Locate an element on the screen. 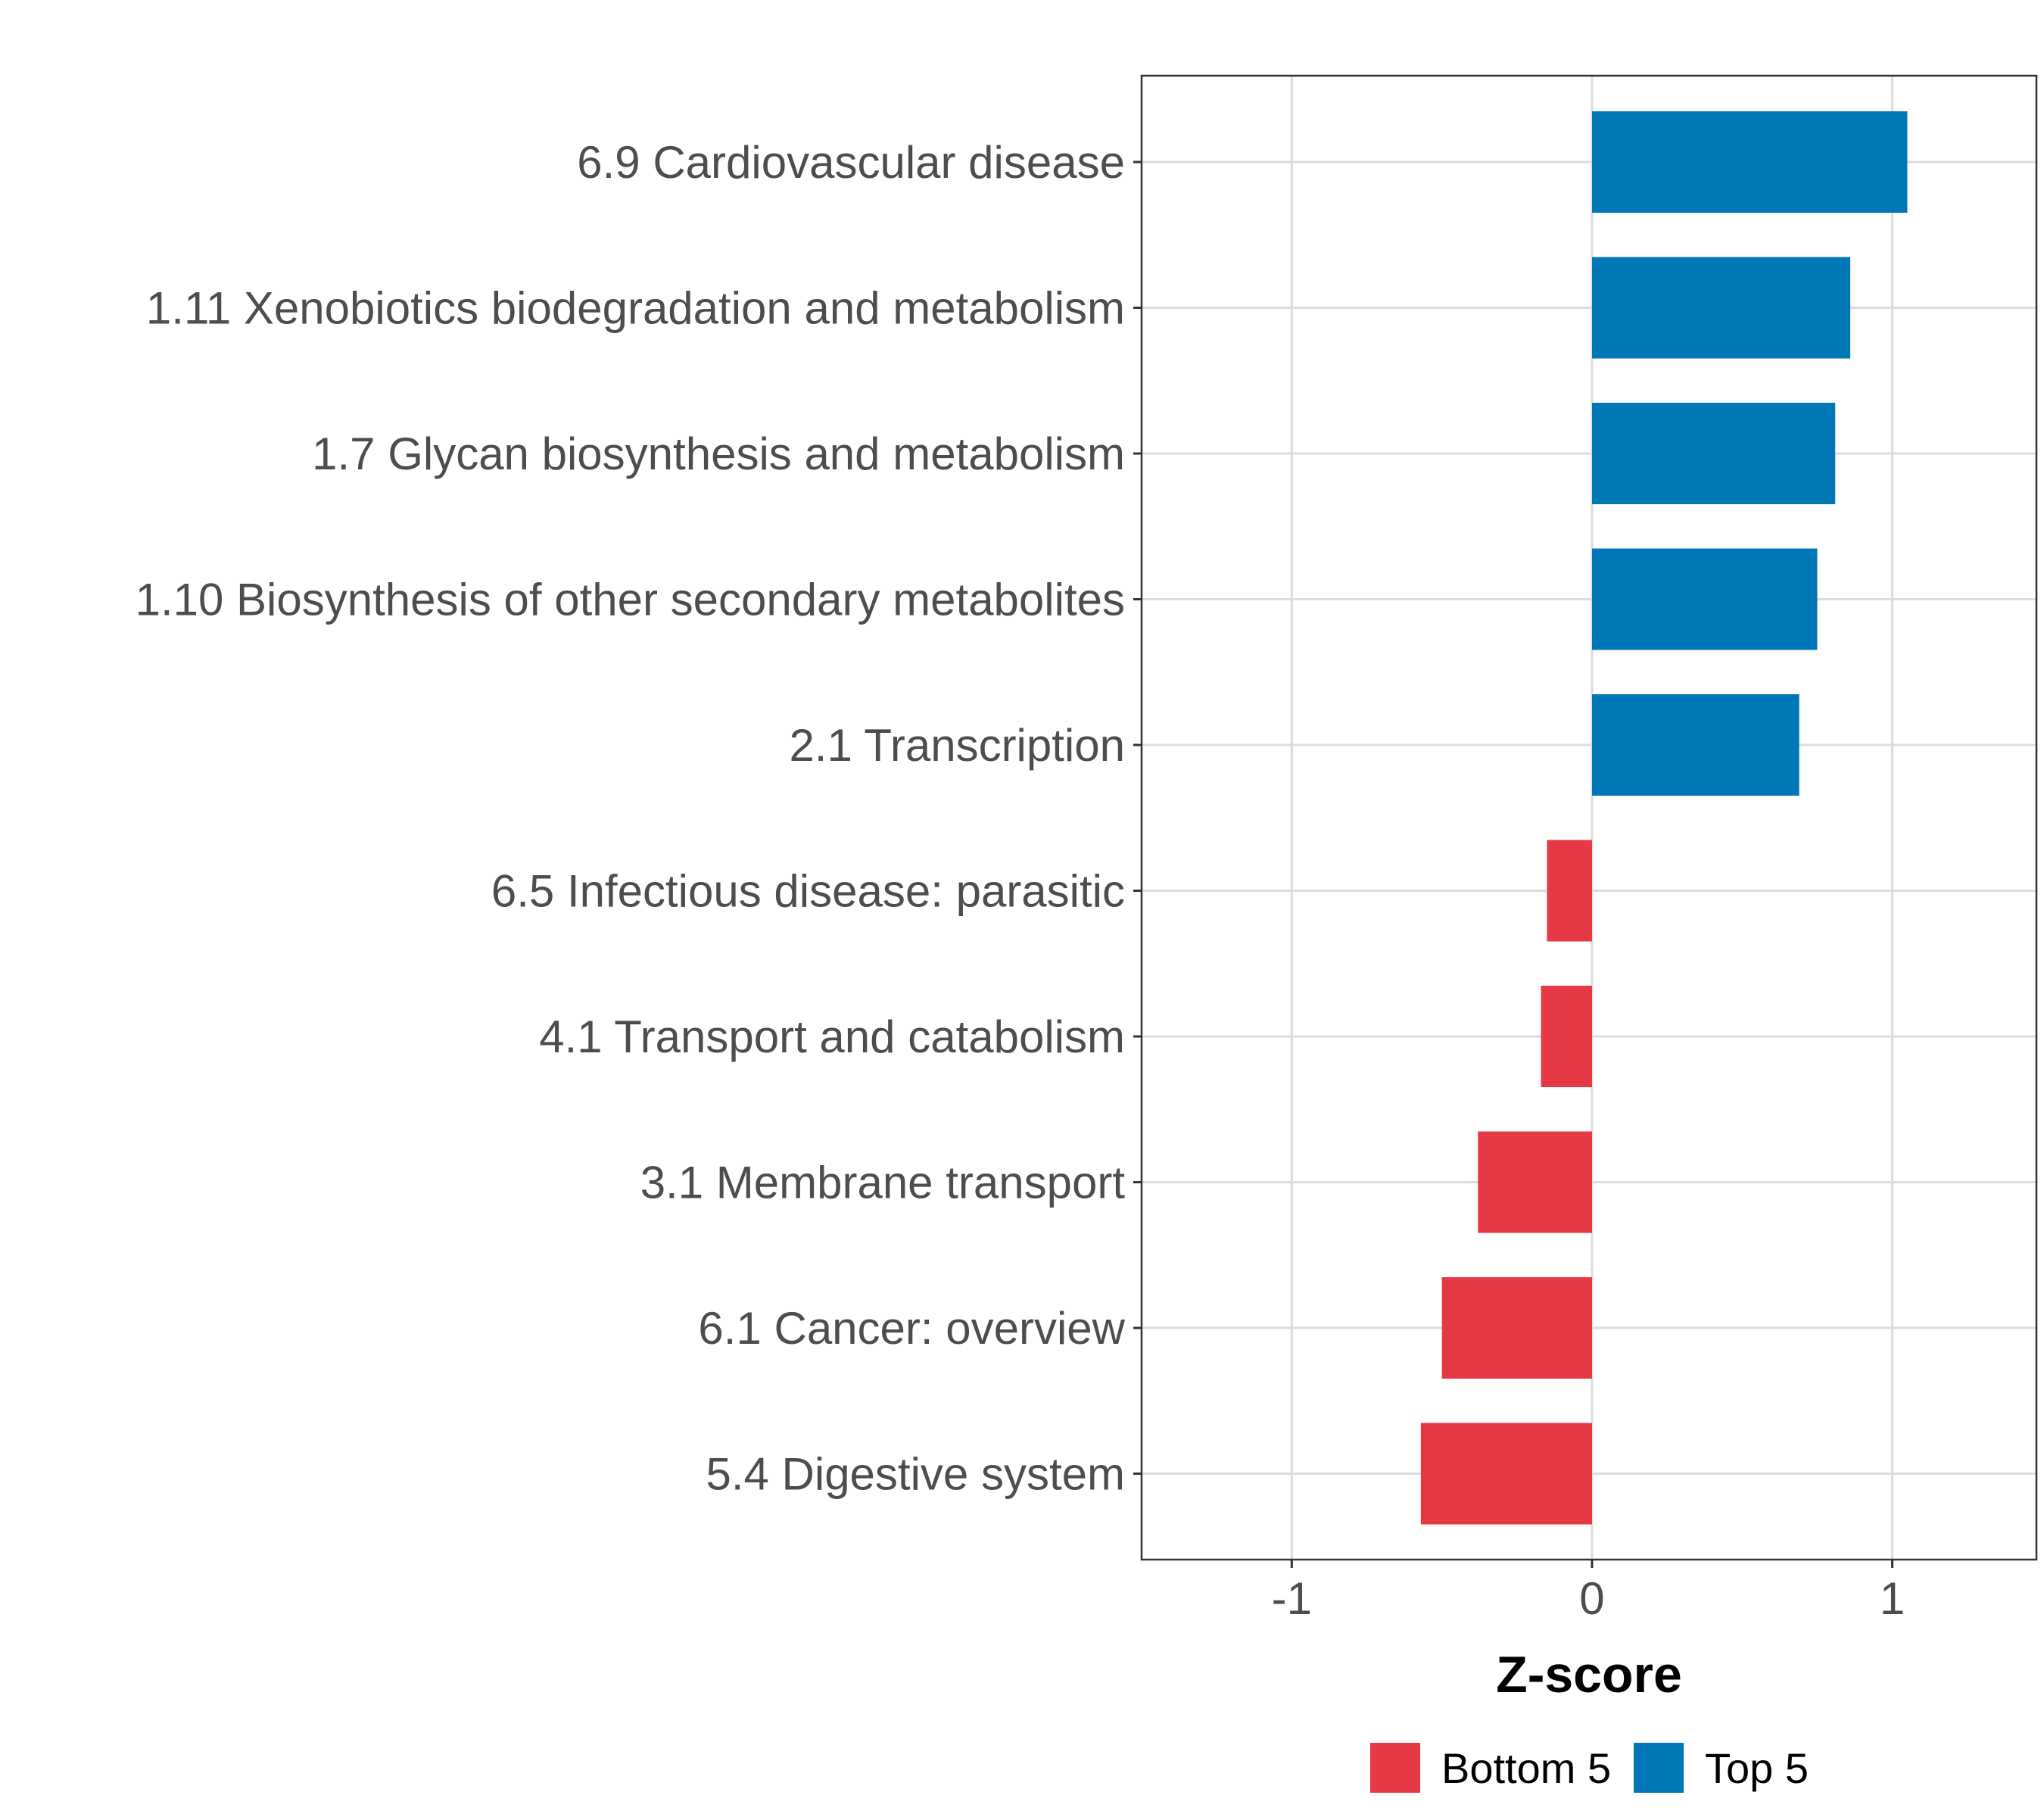 The width and height of the screenshot is (2044, 1817). y-tick-label: 3.1 Membrane transport is located at coordinates (883, 1183).